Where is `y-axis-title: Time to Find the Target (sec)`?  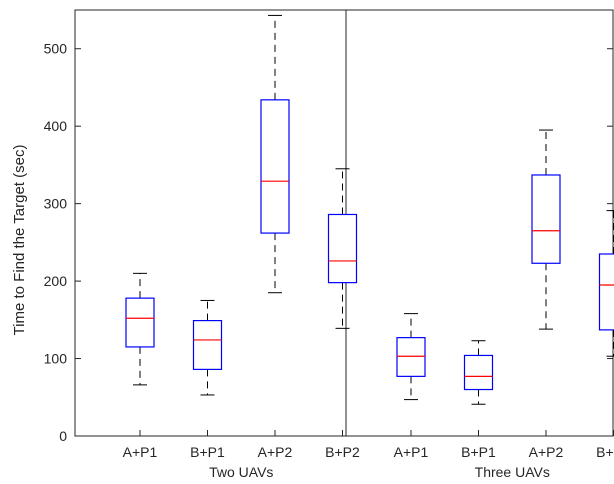
y-axis-title: Time to Find the Target (sec) is located at coordinates (19, 240).